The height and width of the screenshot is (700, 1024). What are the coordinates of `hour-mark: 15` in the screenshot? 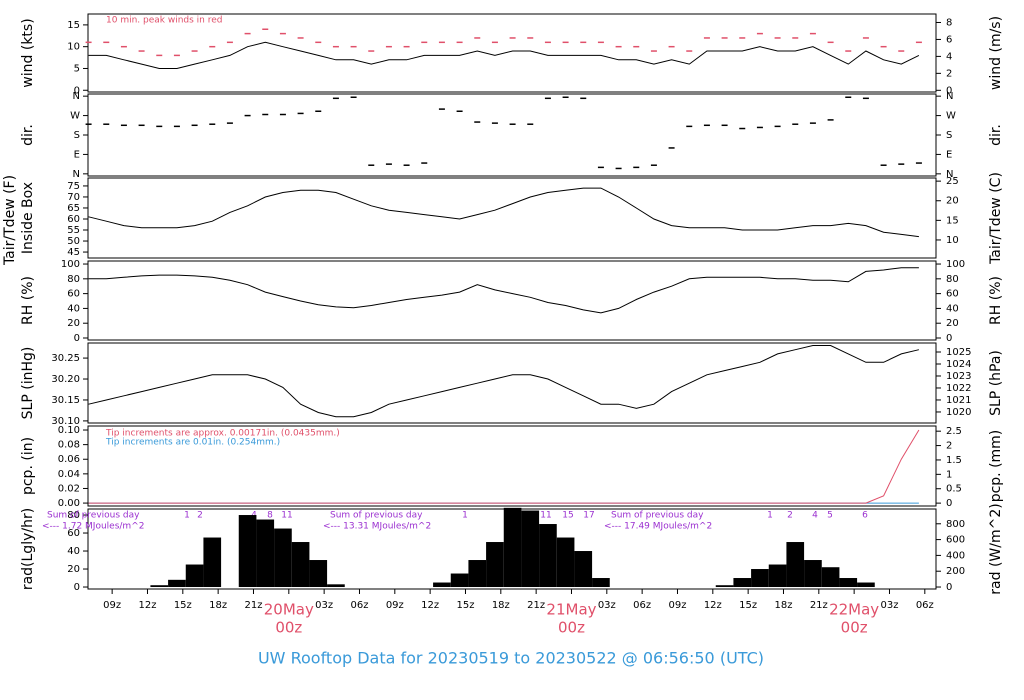 It's located at (567, 516).